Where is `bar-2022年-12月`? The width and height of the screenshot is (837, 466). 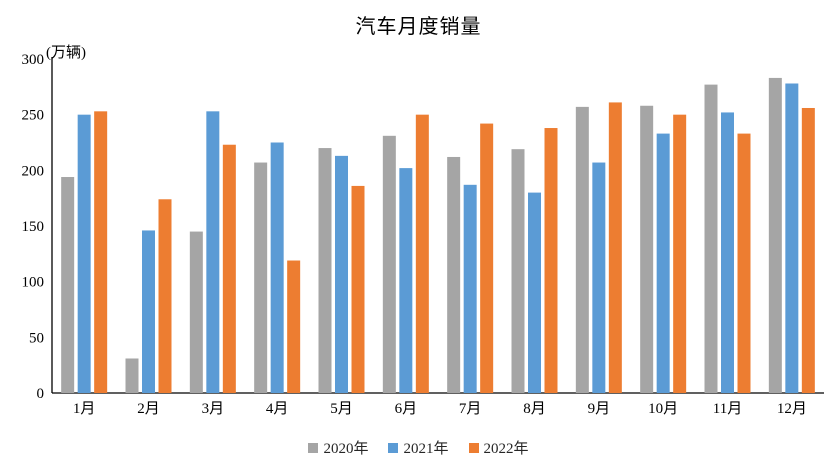 bar-2022年-12月 is located at coordinates (808, 250).